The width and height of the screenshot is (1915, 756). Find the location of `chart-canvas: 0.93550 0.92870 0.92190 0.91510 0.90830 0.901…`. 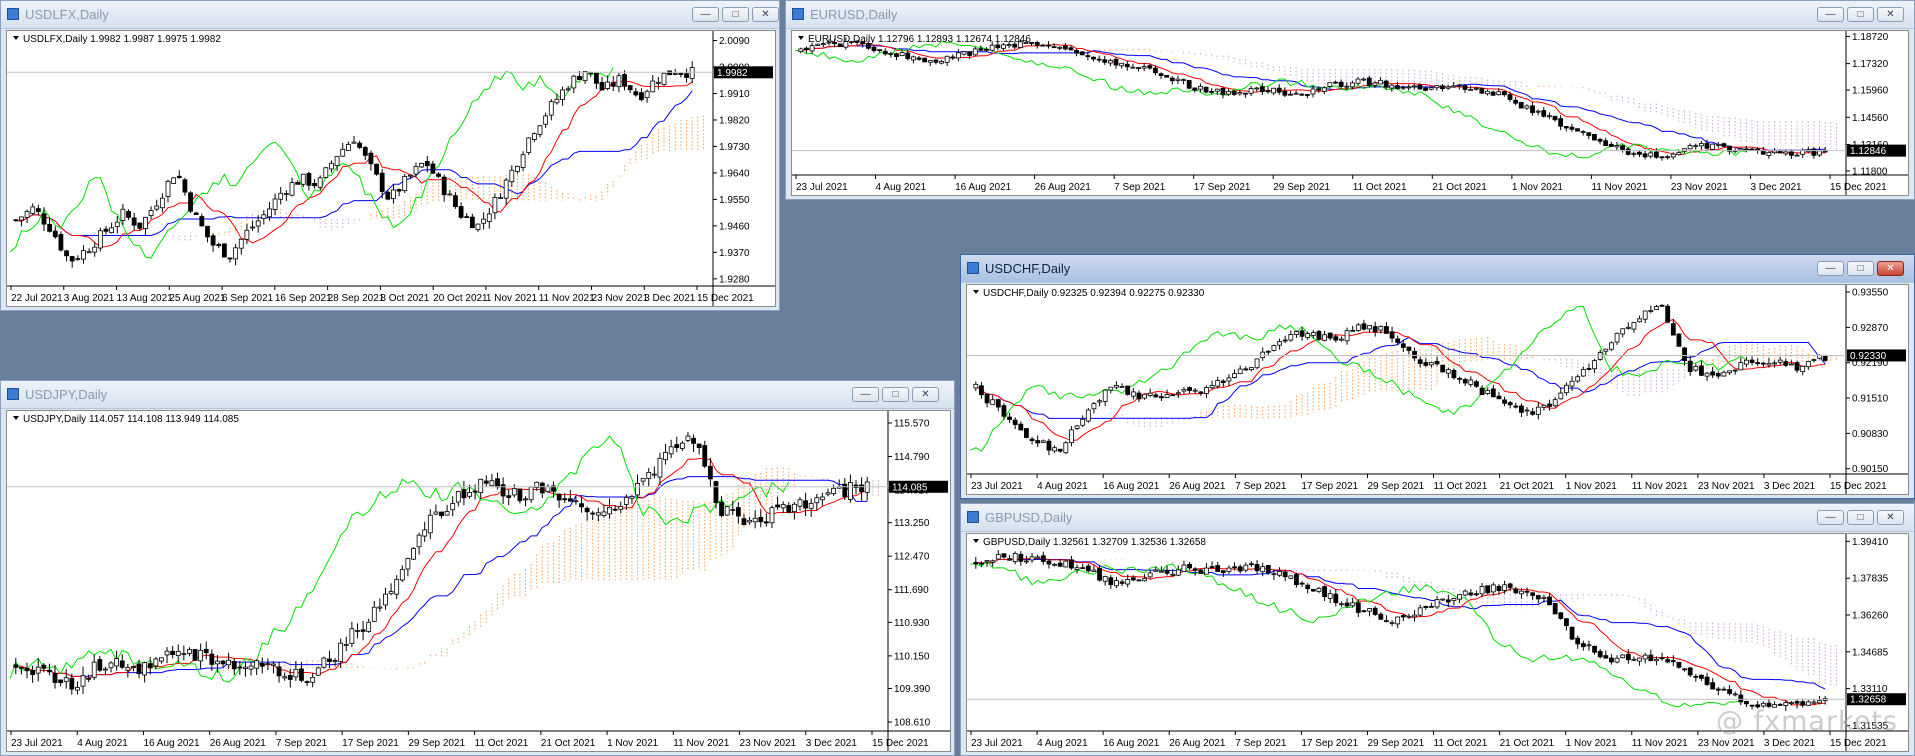

chart-canvas: 0.93550 0.92870 0.92190 0.91510 0.90830 0.901… is located at coordinates (1437, 389).